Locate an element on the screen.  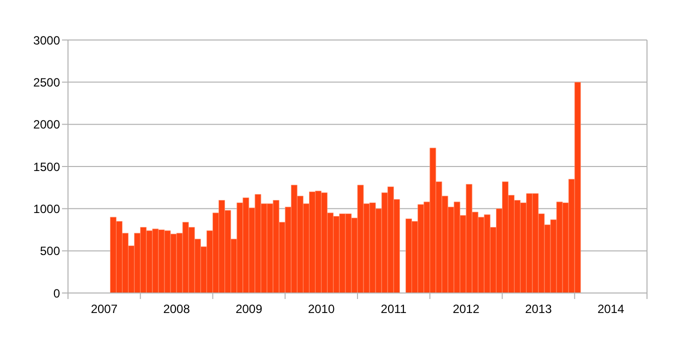
y-tick-label: 2500 is located at coordinates (46, 82).